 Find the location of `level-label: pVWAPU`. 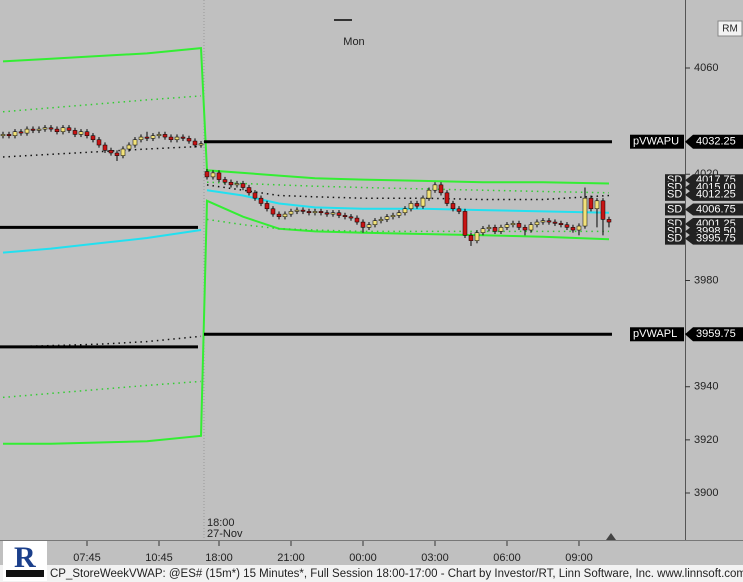

level-label: pVWAPU is located at coordinates (656, 142).